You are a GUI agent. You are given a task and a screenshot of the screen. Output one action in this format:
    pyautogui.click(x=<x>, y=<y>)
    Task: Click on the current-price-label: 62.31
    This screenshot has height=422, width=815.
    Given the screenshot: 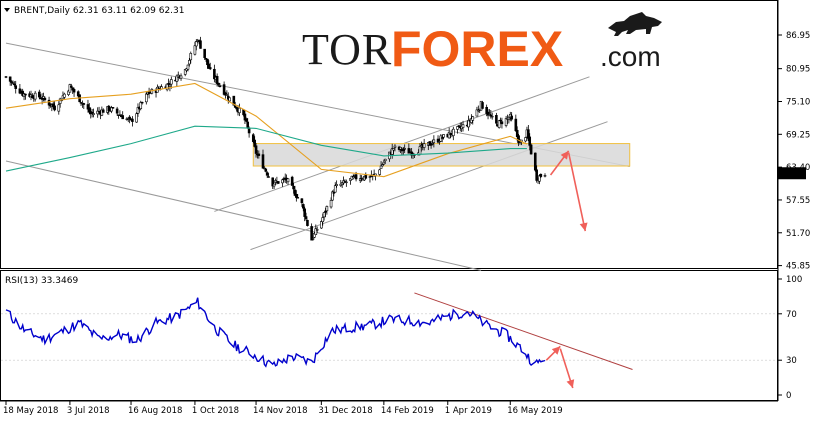 What is the action you would take?
    pyautogui.click(x=793, y=174)
    